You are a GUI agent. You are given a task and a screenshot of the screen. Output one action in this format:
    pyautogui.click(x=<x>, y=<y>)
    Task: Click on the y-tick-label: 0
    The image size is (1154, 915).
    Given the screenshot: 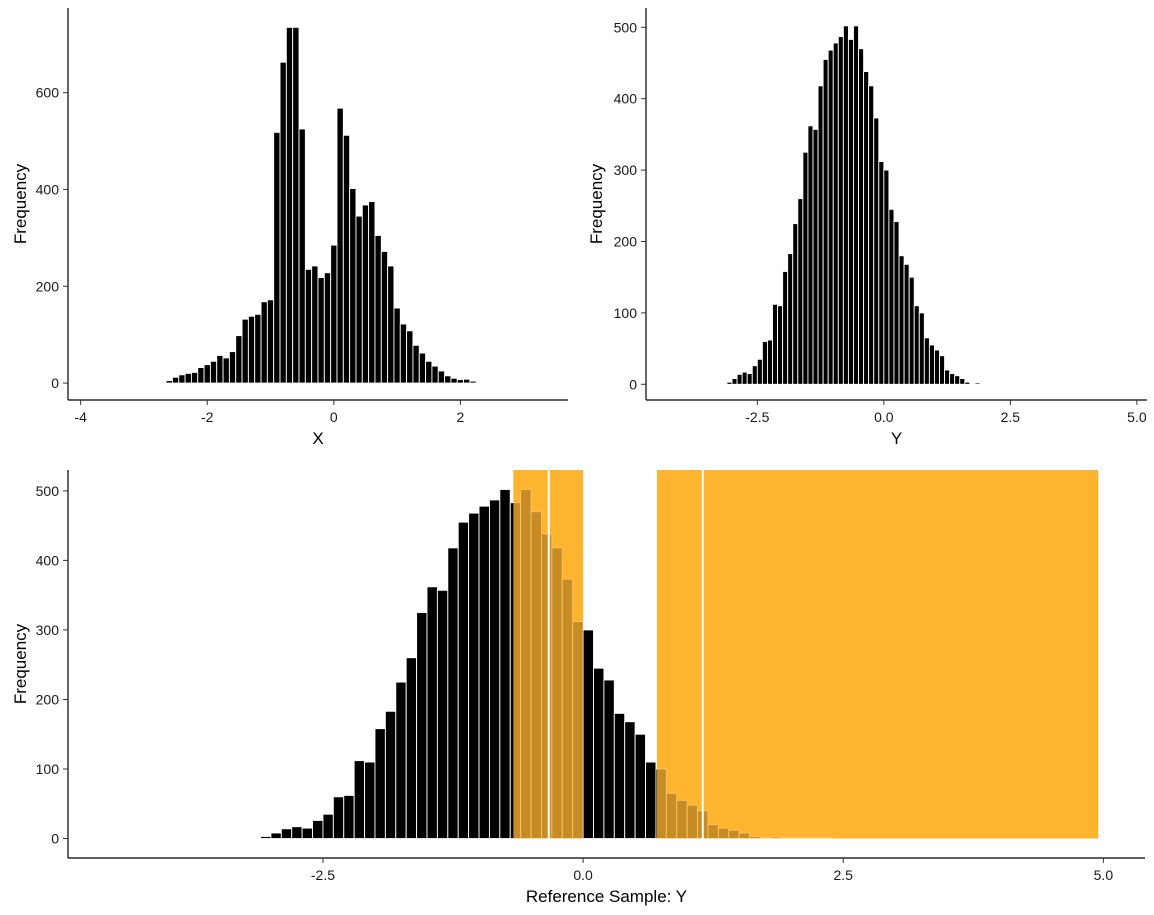 What is the action you would take?
    pyautogui.click(x=55, y=383)
    